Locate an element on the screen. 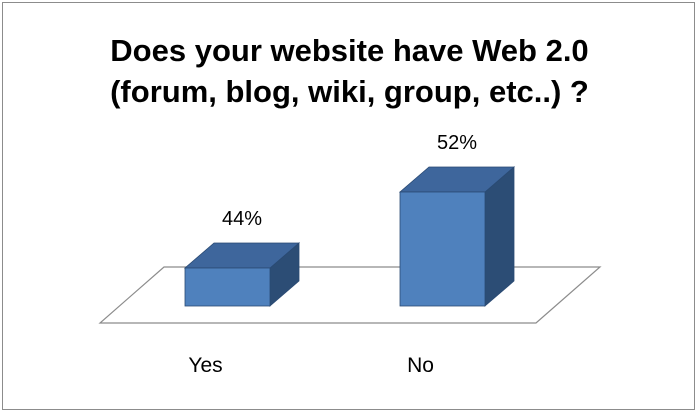 This screenshot has height=414, width=699. data-label-yes: 44% is located at coordinates (242, 219).